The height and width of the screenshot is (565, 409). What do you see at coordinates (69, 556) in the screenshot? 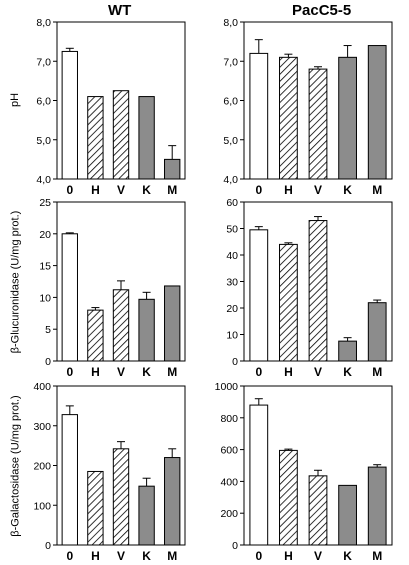
I see `panel-4-xtick-label-0: 0` at bounding box center [69, 556].